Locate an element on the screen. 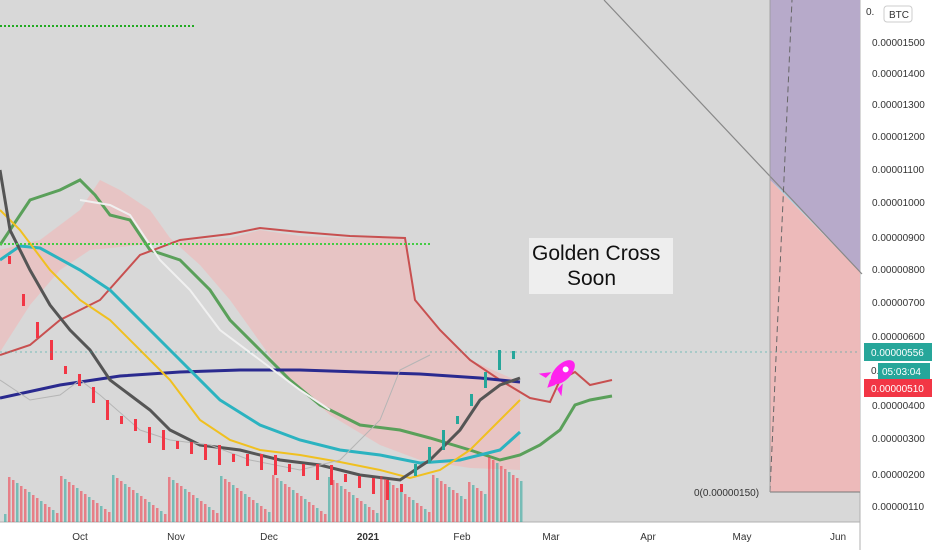 Image resolution: width=932 pixels, height=555 pixels. time-axis-background is located at coordinates (430, 536).